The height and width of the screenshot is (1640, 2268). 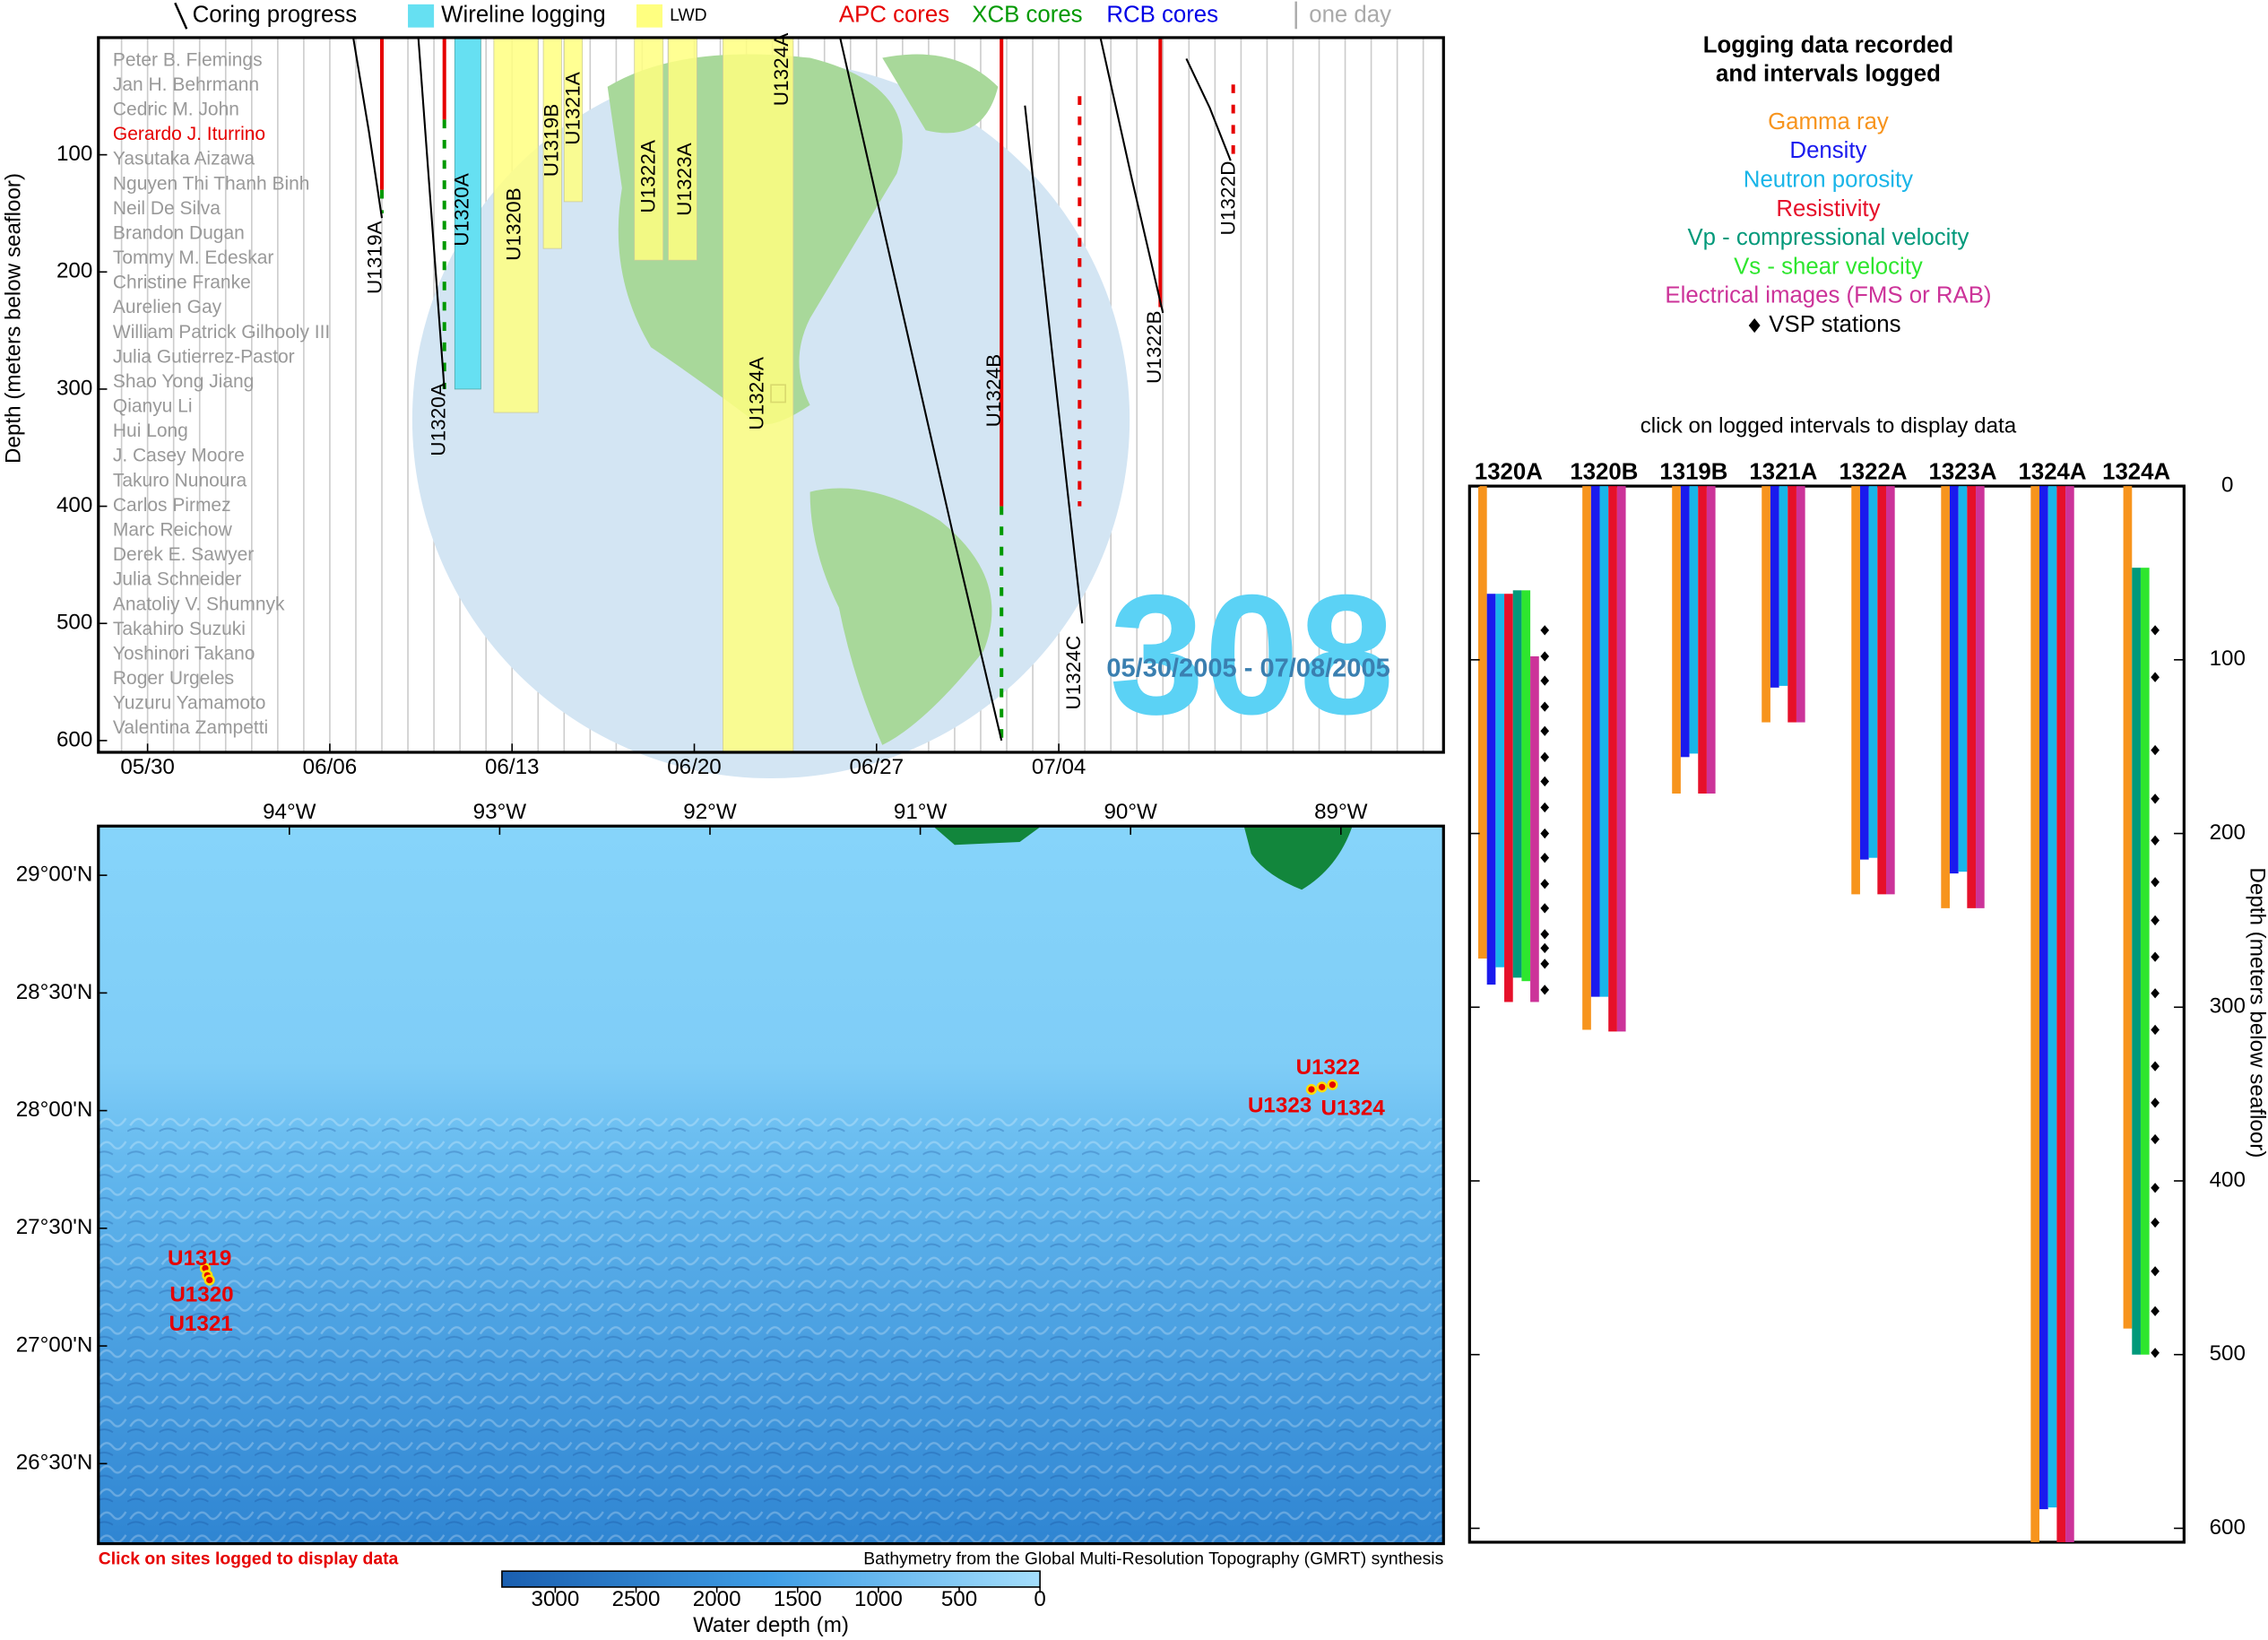 What do you see at coordinates (54, 1344) in the screenshot?
I see `lat-label: 27°00'N` at bounding box center [54, 1344].